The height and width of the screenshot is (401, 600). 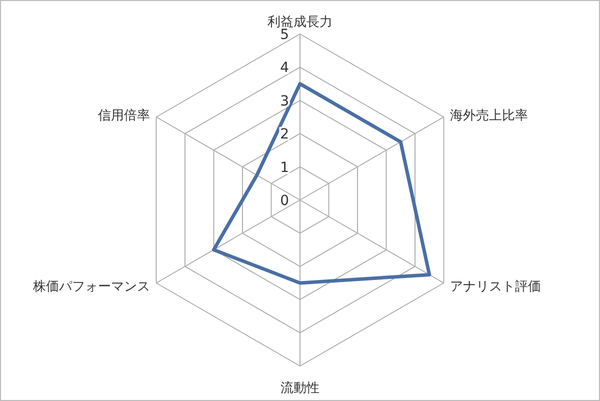 What do you see at coordinates (284, 134) in the screenshot?
I see `y-tick-label: 2` at bounding box center [284, 134].